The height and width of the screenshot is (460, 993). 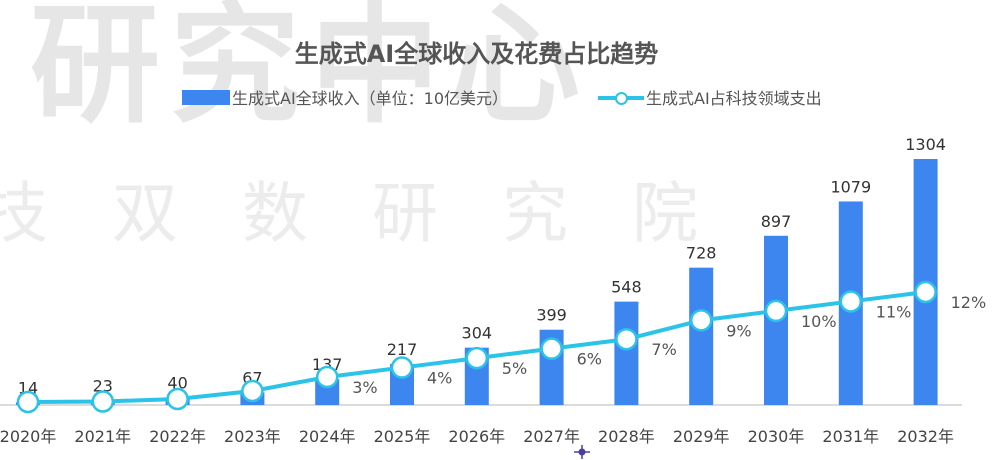 What do you see at coordinates (402, 436) in the screenshot?
I see `x-tick-label-5: 2025年` at bounding box center [402, 436].